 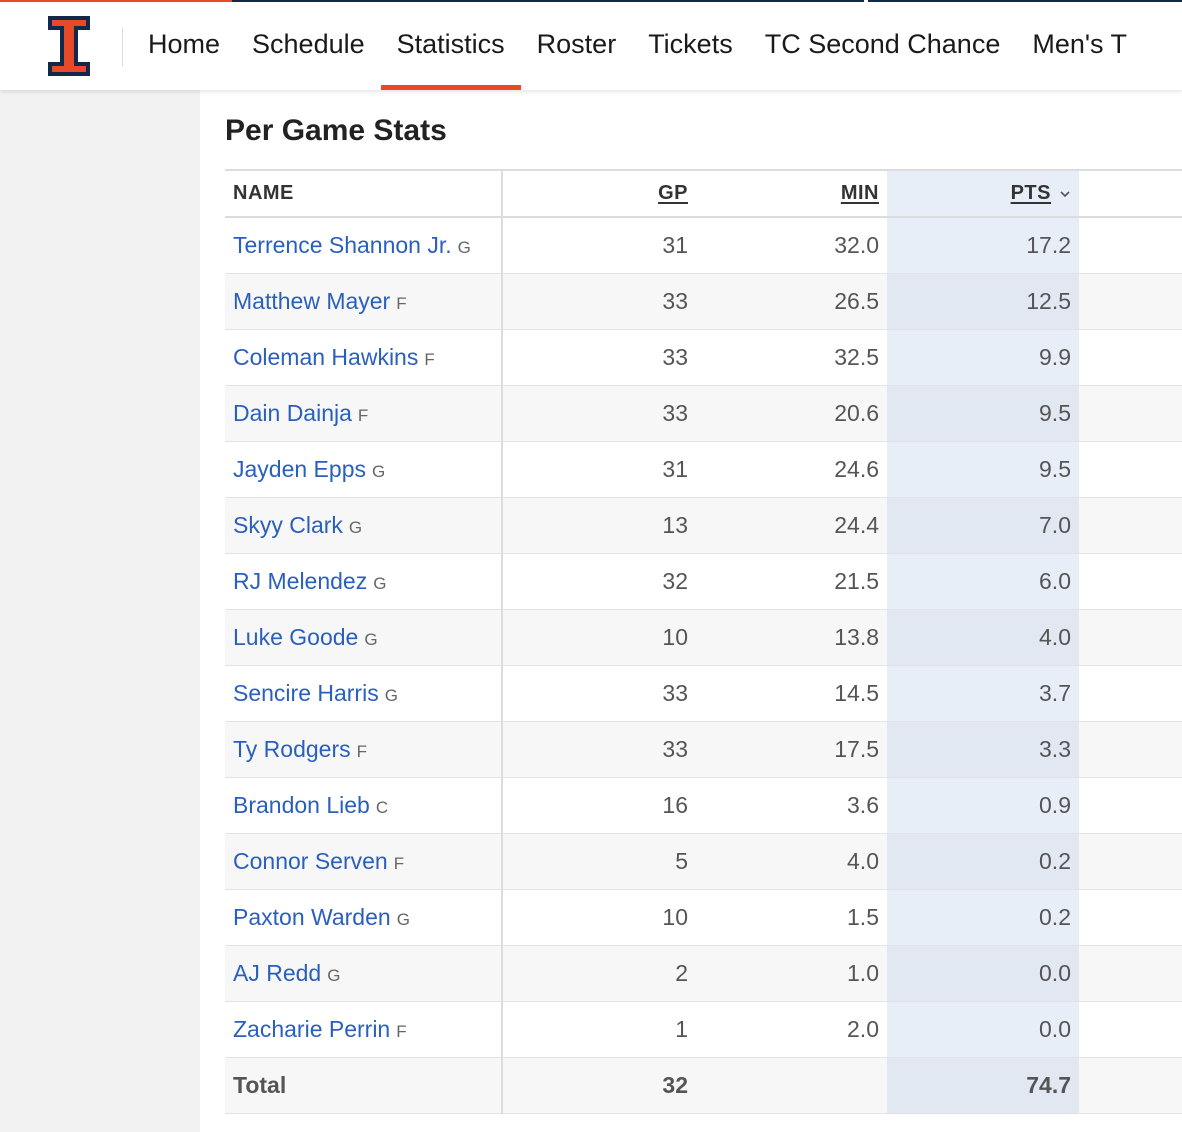 What do you see at coordinates (310, 860) in the screenshot?
I see `player-link: Connor Serven` at bounding box center [310, 860].